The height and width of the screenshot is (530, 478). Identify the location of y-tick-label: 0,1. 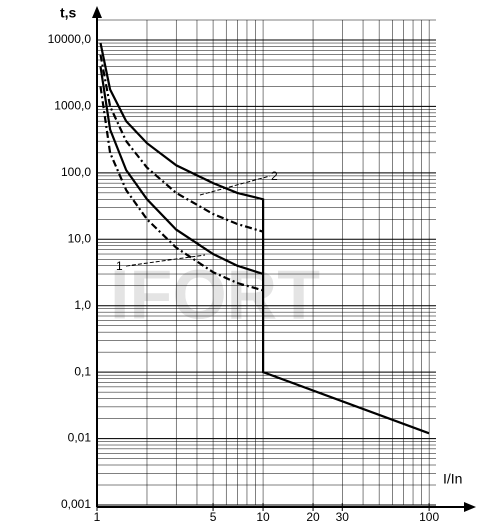
(82, 371).